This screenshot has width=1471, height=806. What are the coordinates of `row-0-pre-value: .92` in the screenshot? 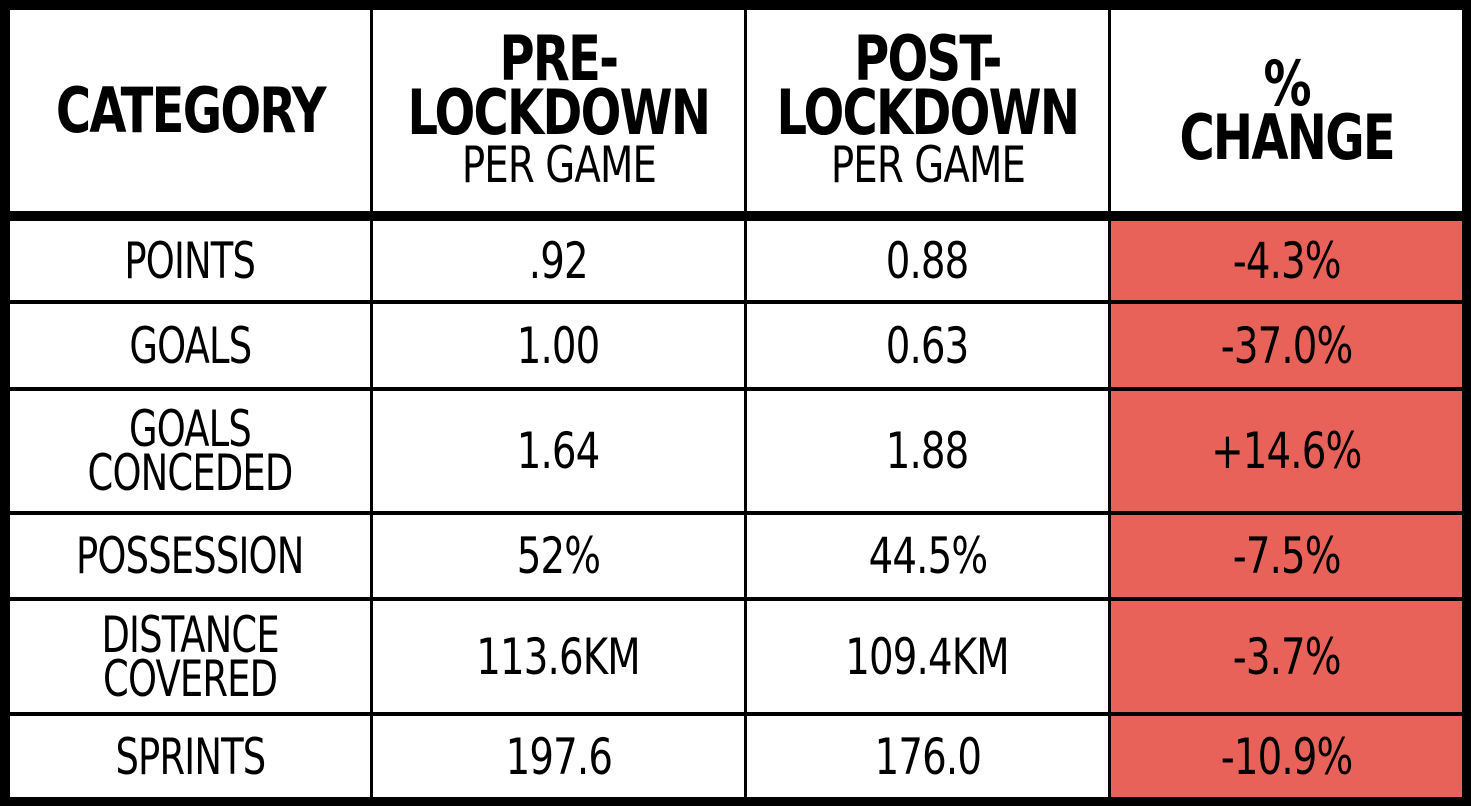 It's located at (559, 260).